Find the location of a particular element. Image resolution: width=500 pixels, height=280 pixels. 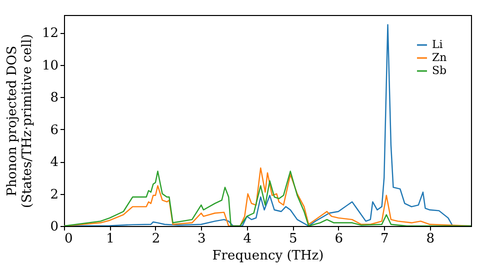

x-tick-label: 8 is located at coordinates (430, 239).